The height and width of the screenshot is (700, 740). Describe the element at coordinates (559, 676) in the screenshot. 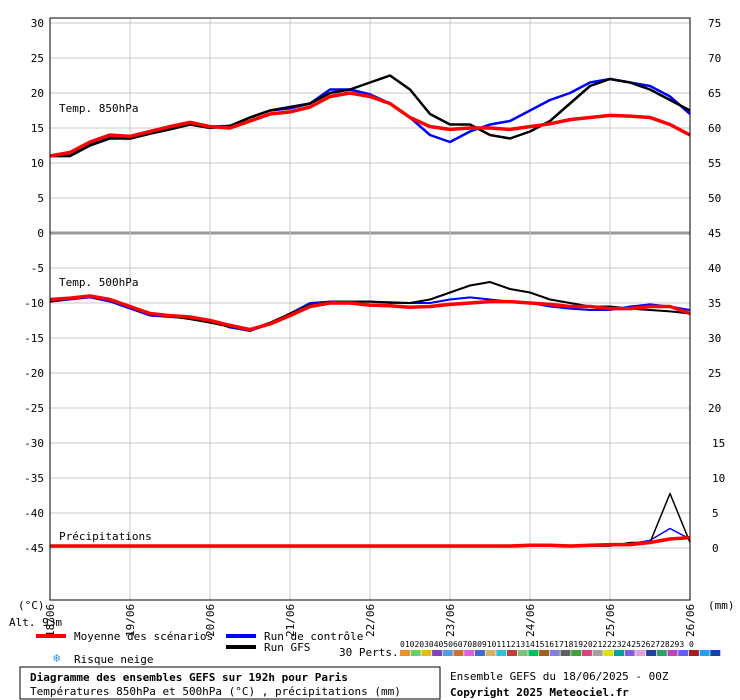

I see `run-info: Ensemble GEFS du 18/06/2025 - 00Z` at that location.